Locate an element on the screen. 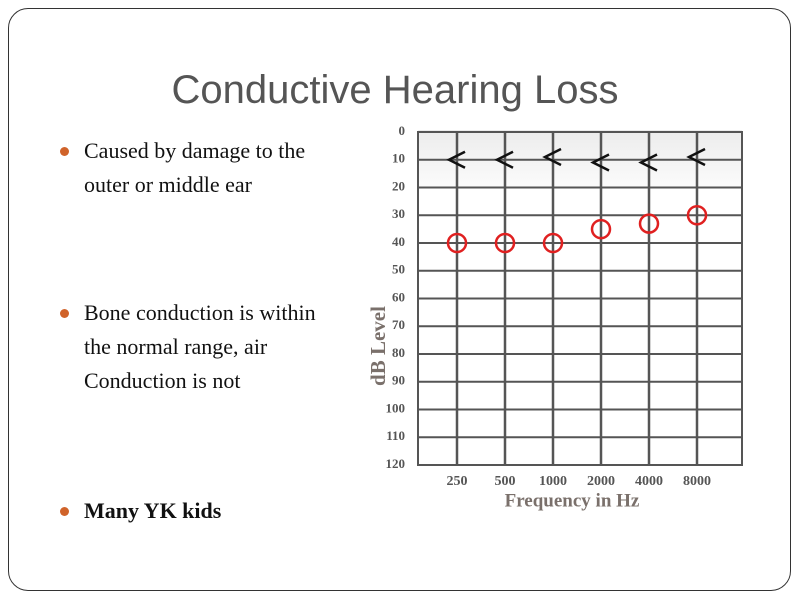 This screenshot has height=600, width=800. y-tick-label: 100 is located at coordinates (396, 407).